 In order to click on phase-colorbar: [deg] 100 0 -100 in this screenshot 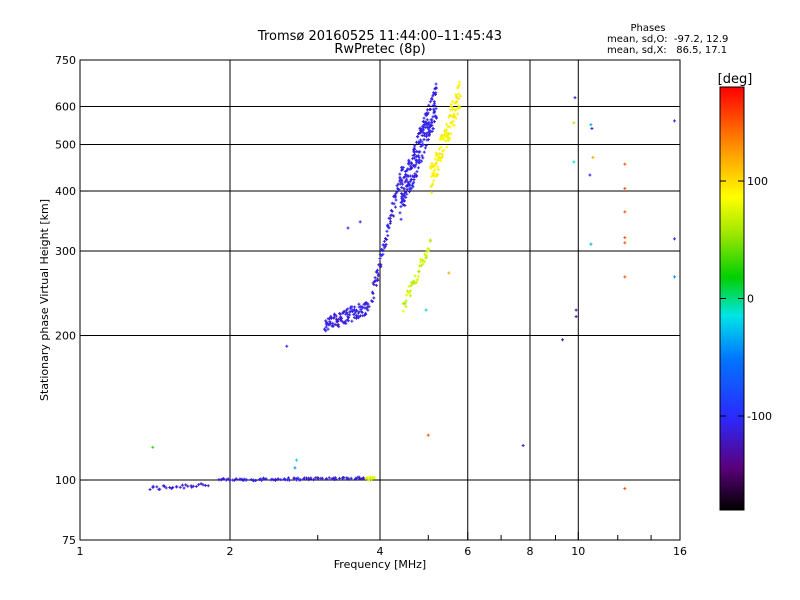, I will do `click(745, 291)`.